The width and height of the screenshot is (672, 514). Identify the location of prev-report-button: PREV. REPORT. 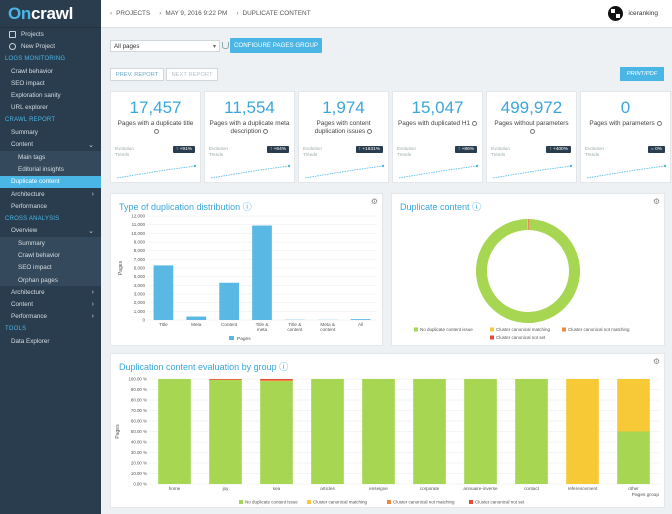
(137, 74).